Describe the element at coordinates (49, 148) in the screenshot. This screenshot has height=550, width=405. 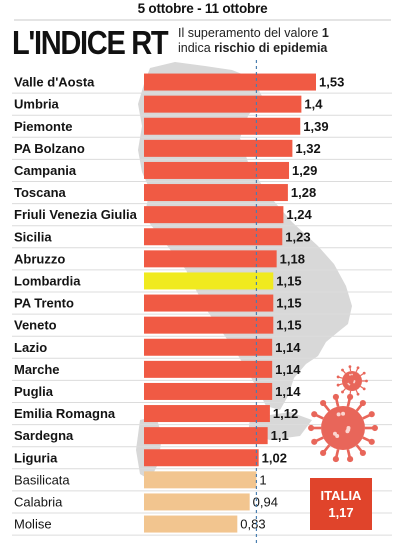
I see `region-label: PA Bolzano` at that location.